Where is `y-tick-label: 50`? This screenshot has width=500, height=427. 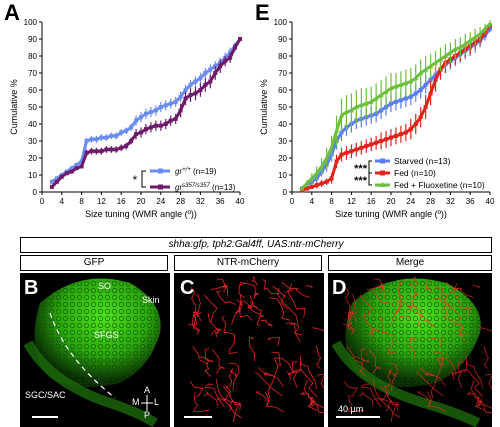 y-tick-label: 50 is located at coordinates (282, 107).